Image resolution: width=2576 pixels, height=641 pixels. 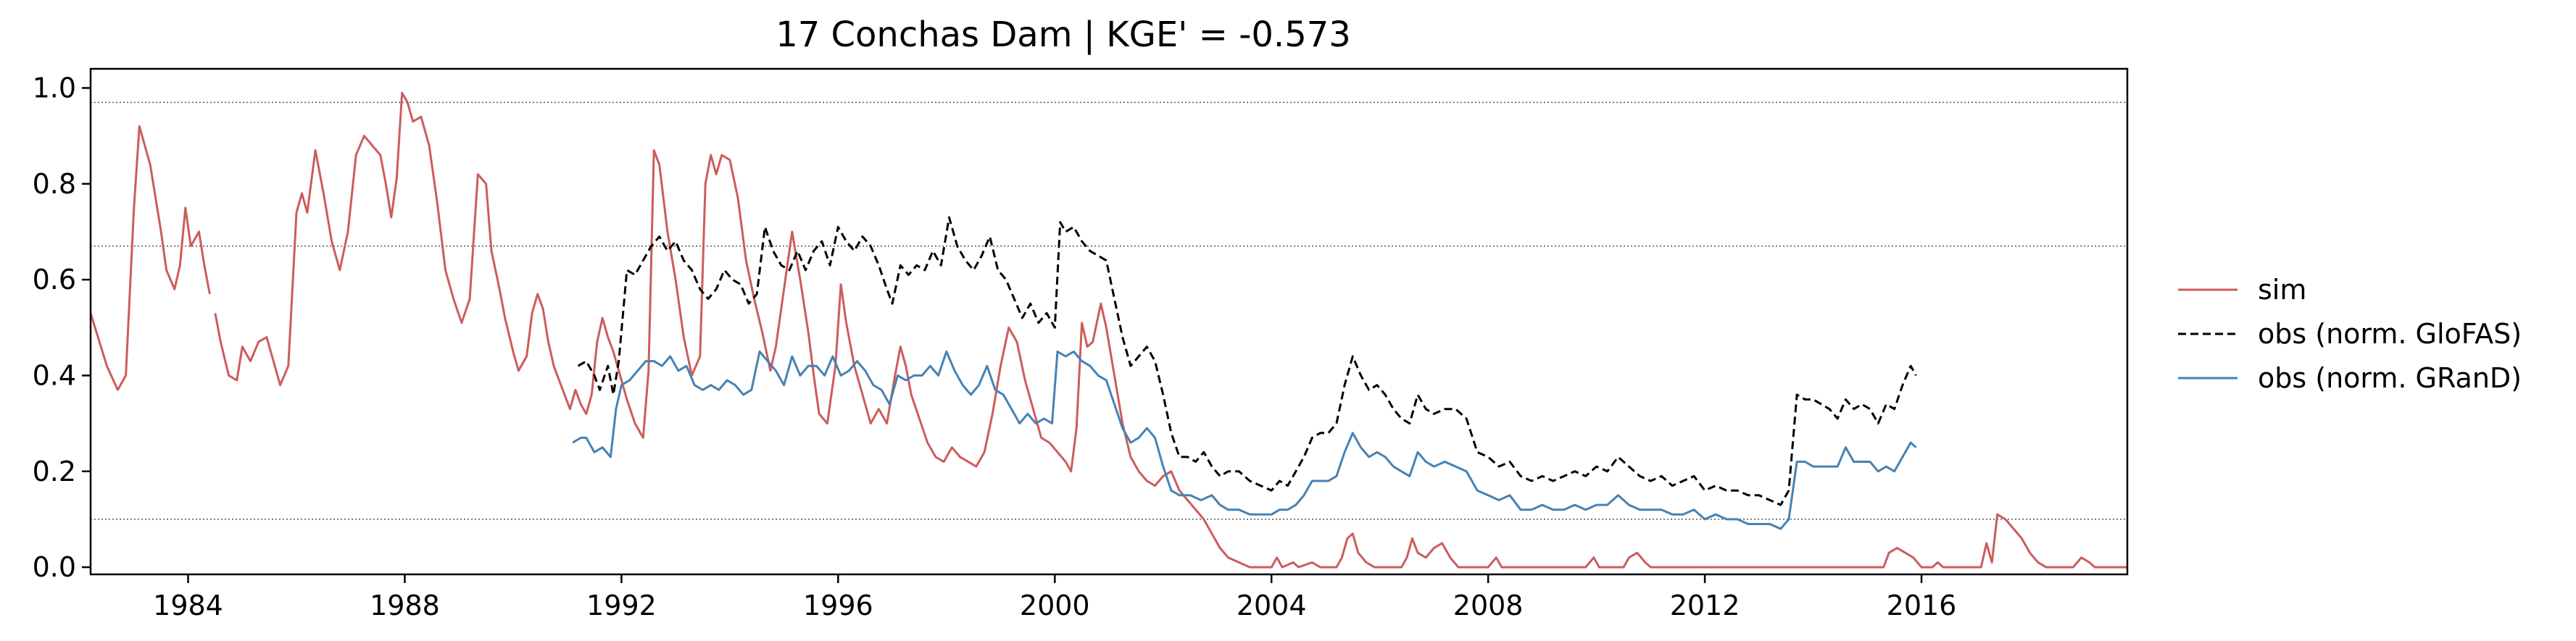 I want to click on y-tick-label-0.4: 0.4, so click(x=54, y=375).